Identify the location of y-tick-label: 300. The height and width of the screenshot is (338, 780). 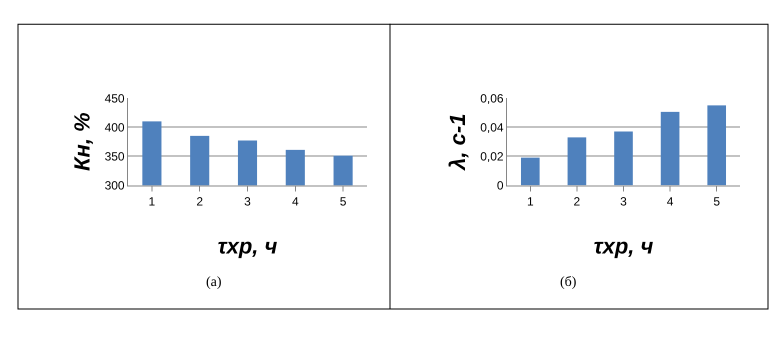
(114, 185).